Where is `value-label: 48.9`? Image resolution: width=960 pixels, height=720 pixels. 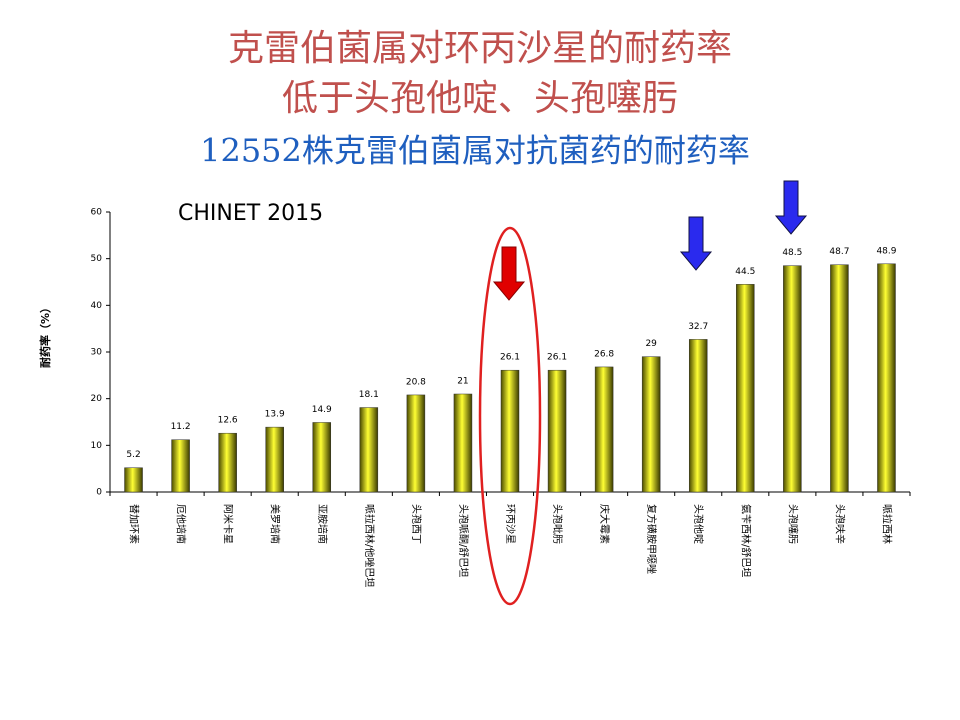 value-label: 48.9 is located at coordinates (886, 251).